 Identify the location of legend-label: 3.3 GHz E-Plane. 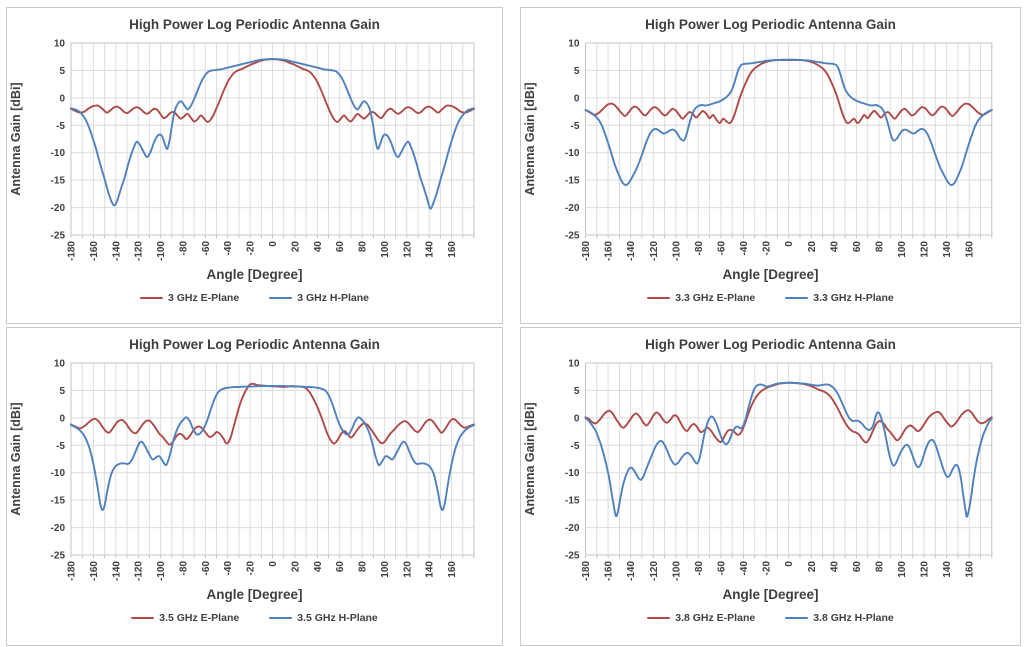
(715, 298).